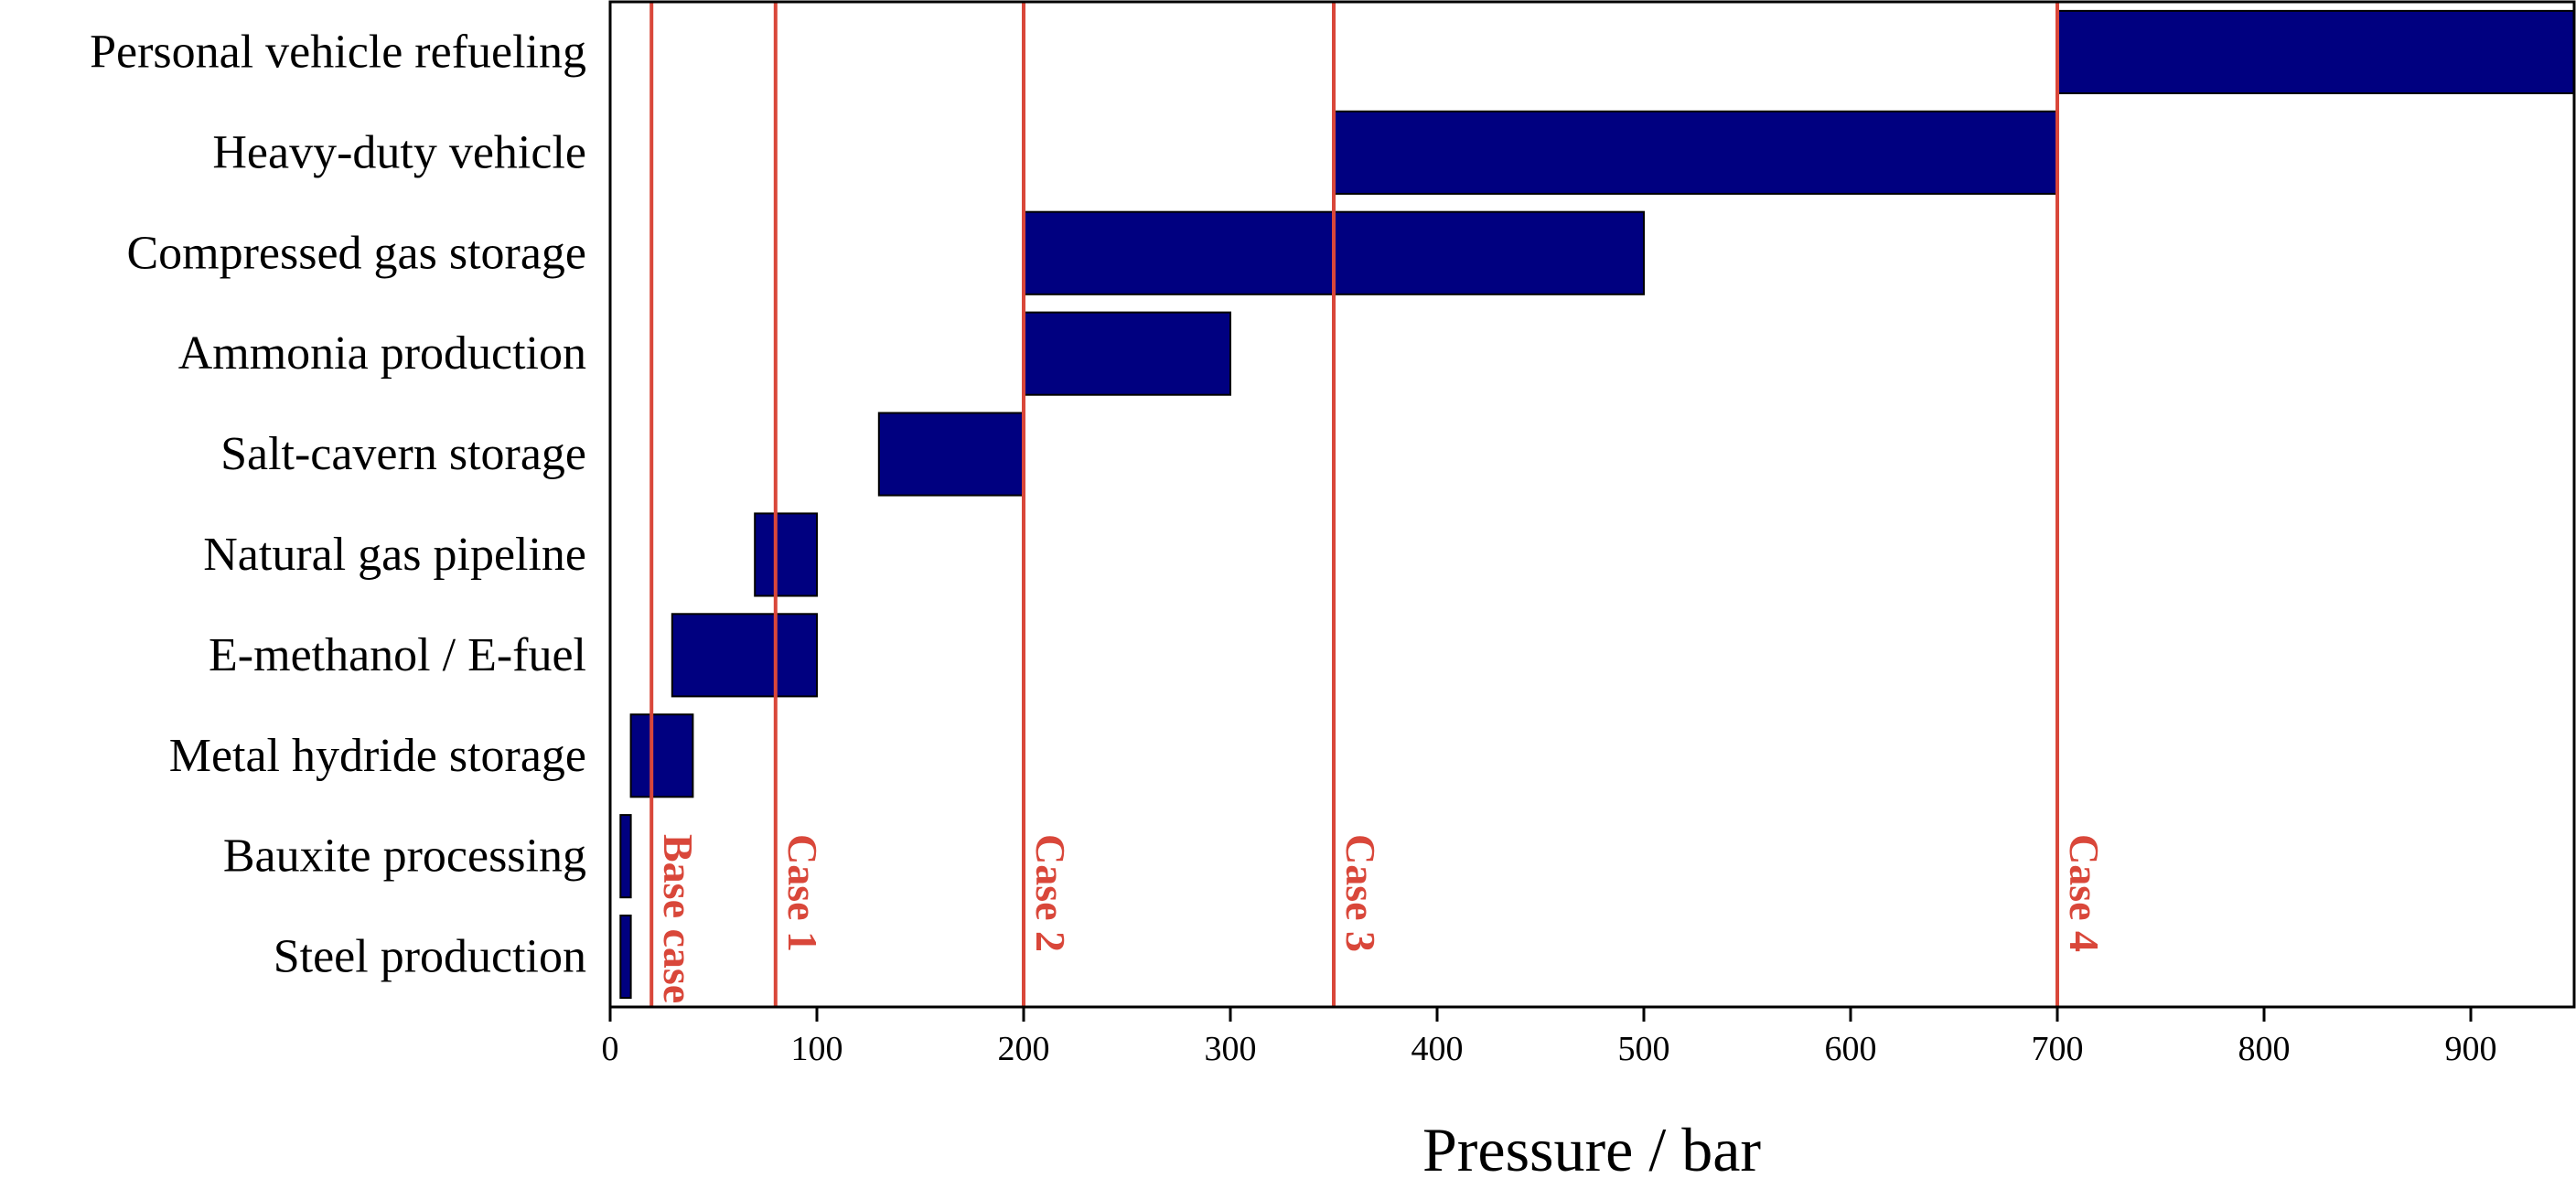  What do you see at coordinates (1851, 1049) in the screenshot?
I see `x-tick-label-6: 600` at bounding box center [1851, 1049].